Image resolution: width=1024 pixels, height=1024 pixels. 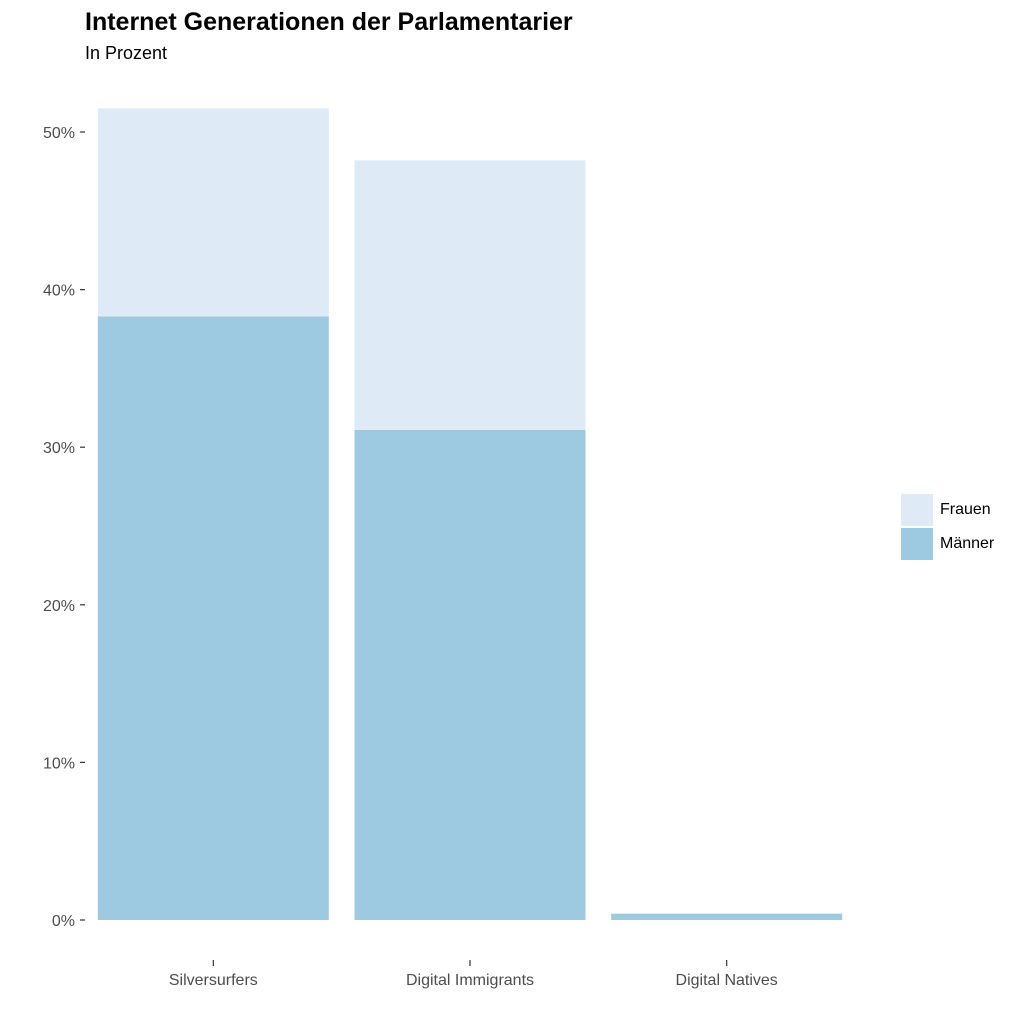 I want to click on legend-swatch-maenner, so click(x=917, y=544).